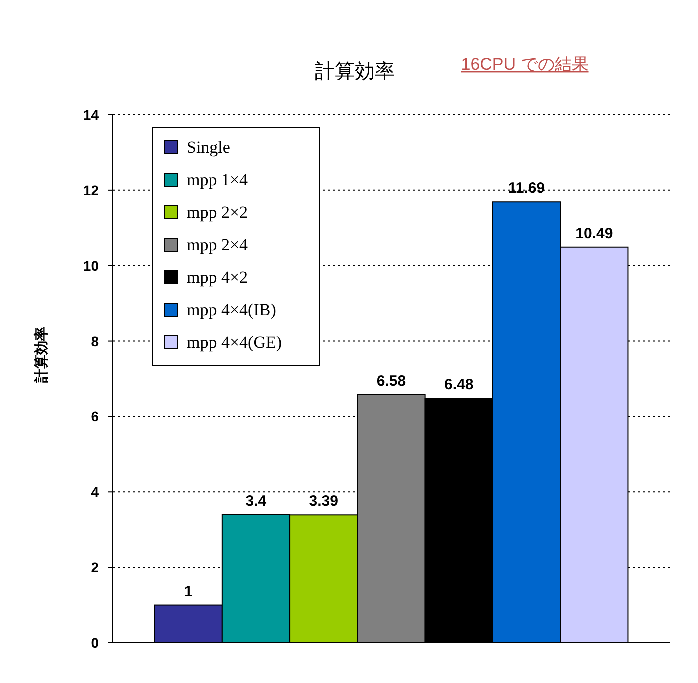 Image resolution: width=698 pixels, height=683 pixels. What do you see at coordinates (95, 643) in the screenshot?
I see `y-tick-label: 0` at bounding box center [95, 643].